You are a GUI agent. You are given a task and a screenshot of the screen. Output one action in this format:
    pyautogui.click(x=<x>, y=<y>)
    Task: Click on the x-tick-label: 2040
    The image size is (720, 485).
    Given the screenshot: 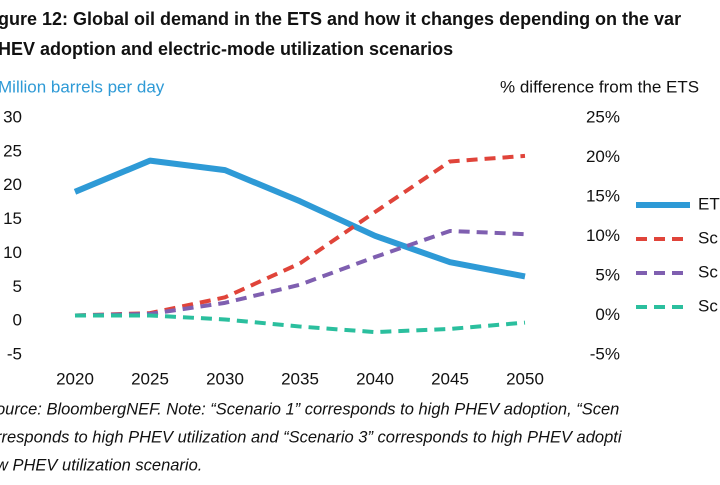 What is the action you would take?
    pyautogui.click(x=375, y=378)
    